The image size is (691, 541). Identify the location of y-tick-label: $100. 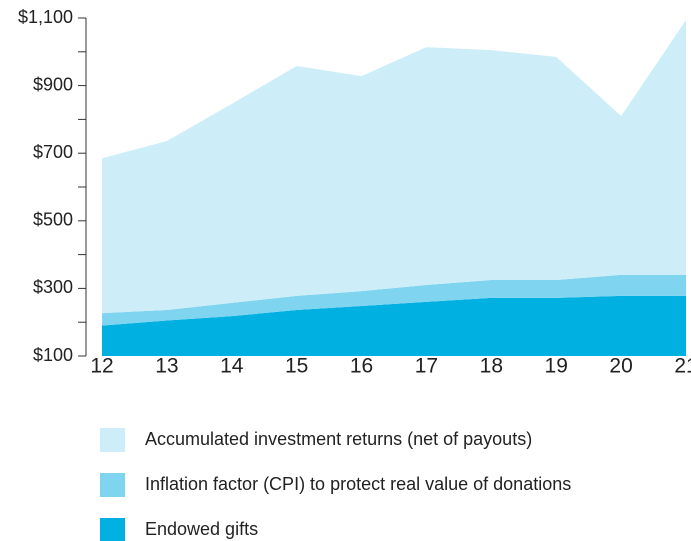
(53, 355).